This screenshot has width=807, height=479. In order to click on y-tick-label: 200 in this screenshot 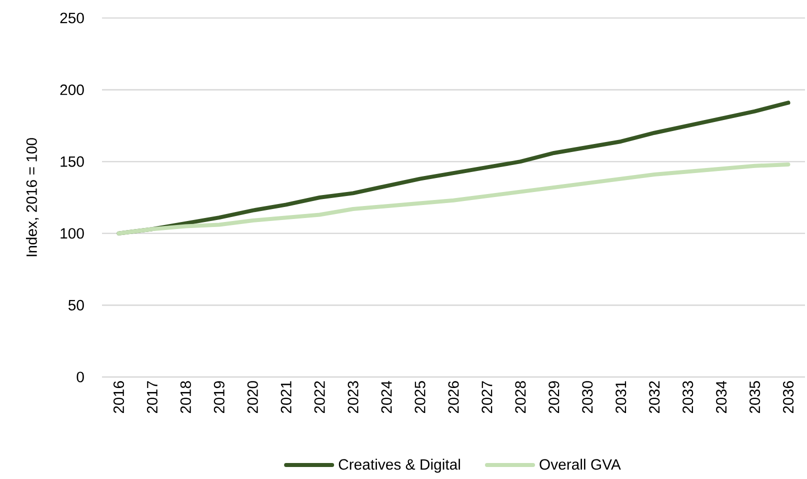, I will do `click(72, 90)`.